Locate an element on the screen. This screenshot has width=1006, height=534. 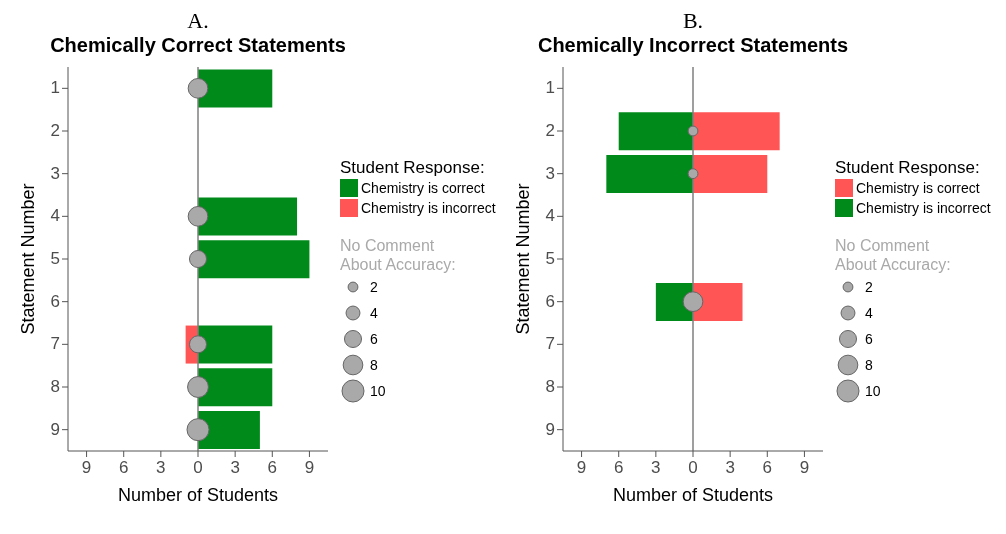
chart-title: A. is located at coordinates (198, 21).